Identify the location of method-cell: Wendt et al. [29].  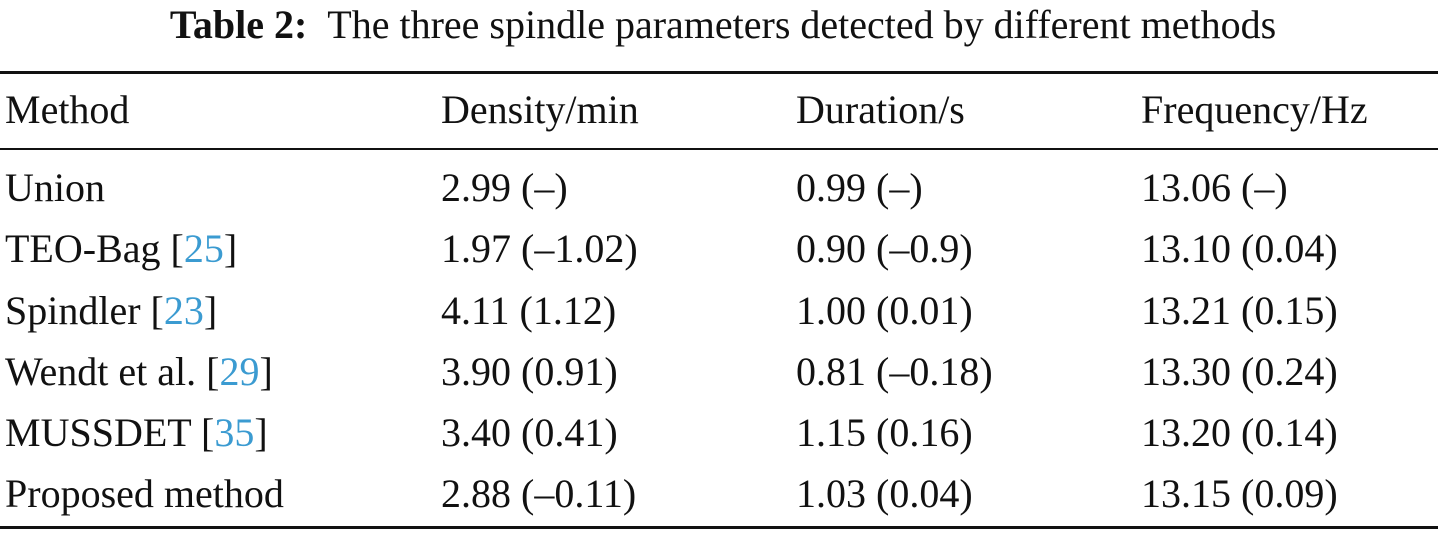
(139, 371).